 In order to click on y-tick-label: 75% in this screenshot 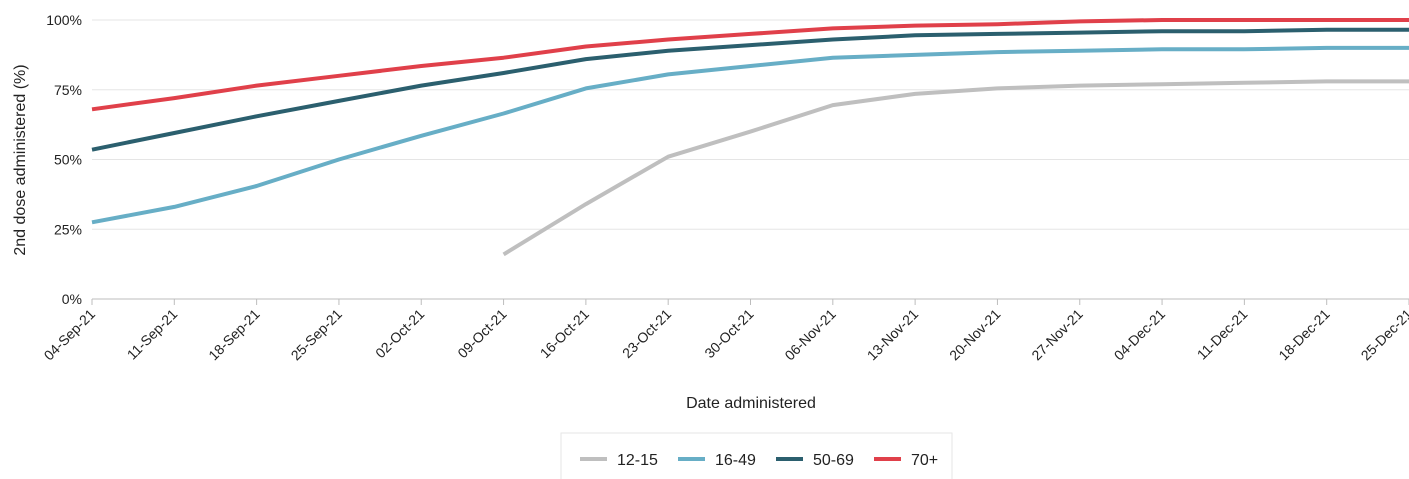, I will do `click(68, 90)`.